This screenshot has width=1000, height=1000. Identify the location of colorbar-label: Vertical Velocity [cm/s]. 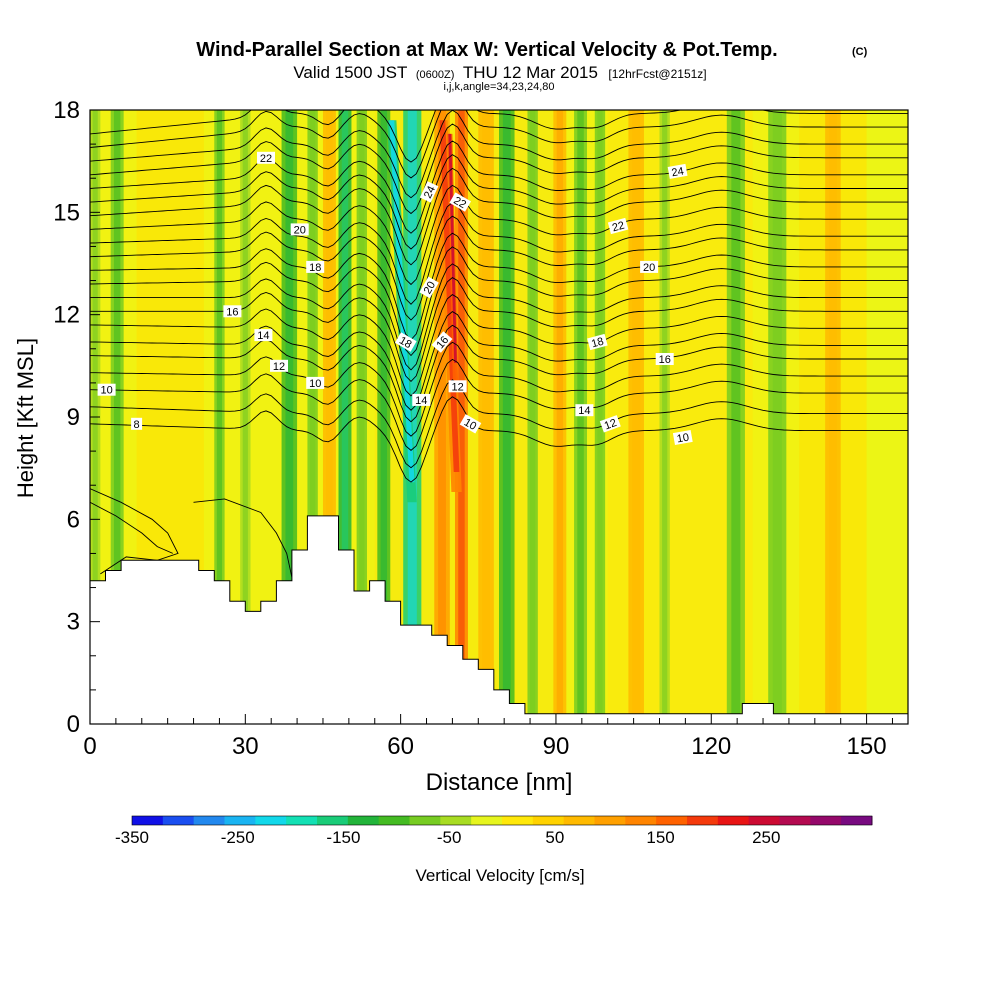
(499, 875).